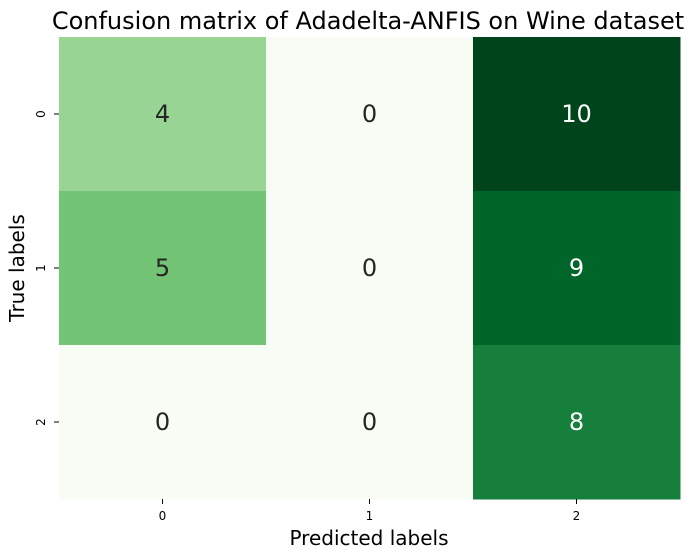 This screenshot has width=690, height=558. I want to click on x-tick-label-1: 1, so click(370, 516).